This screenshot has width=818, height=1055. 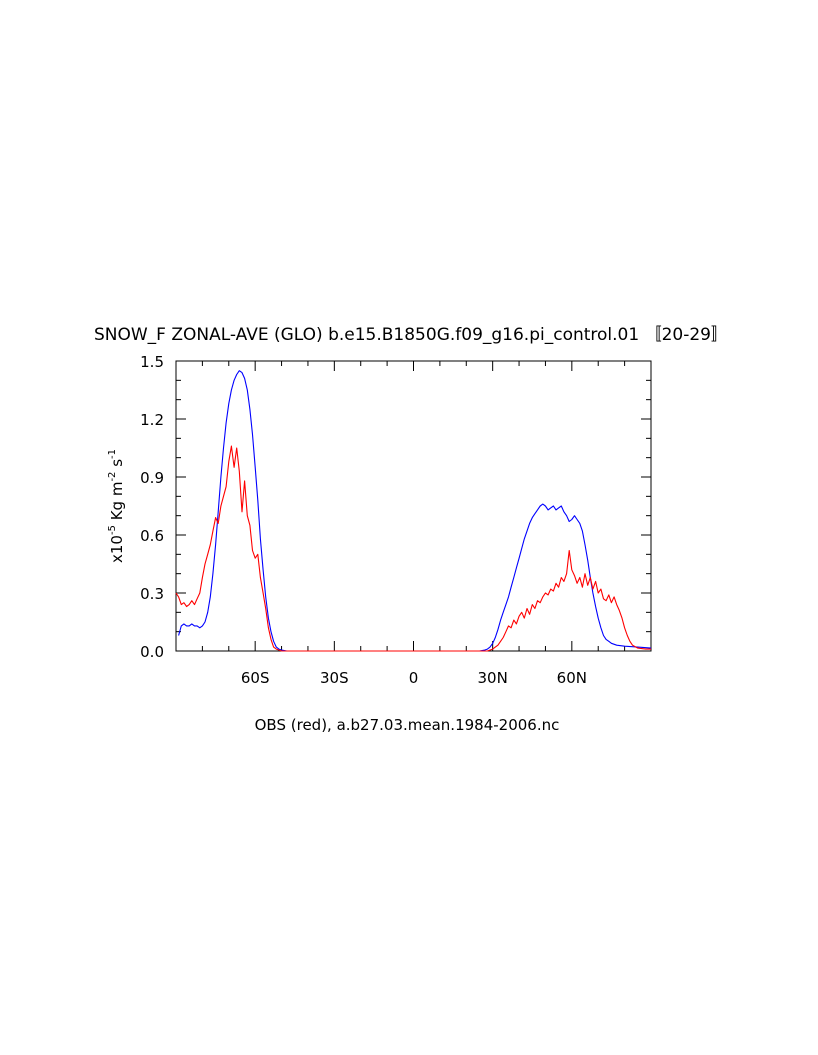 What do you see at coordinates (493, 678) in the screenshot?
I see `x-tick-label: 30N` at bounding box center [493, 678].